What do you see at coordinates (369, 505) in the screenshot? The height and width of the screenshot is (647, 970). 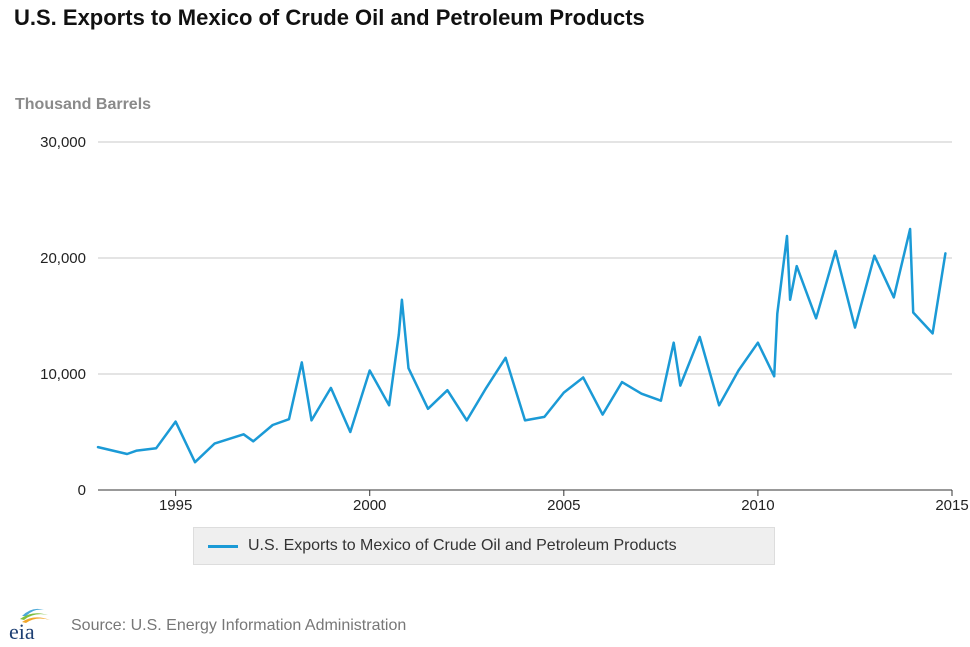 I see `x-tick-label: 2000` at bounding box center [369, 505].